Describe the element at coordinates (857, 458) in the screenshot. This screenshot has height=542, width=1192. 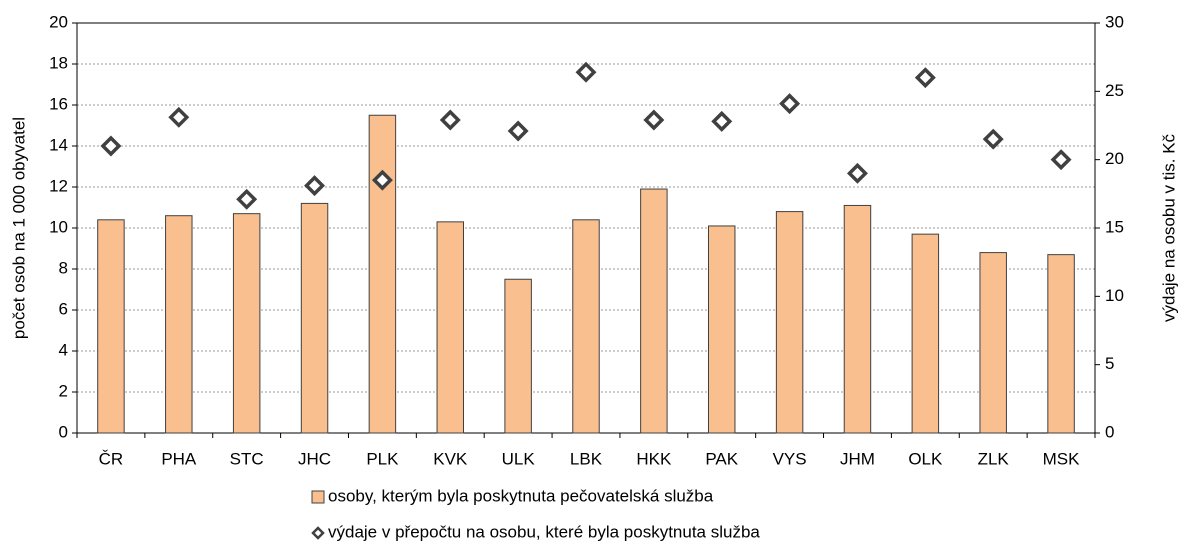
I see `x-tick-label: JHM` at that location.